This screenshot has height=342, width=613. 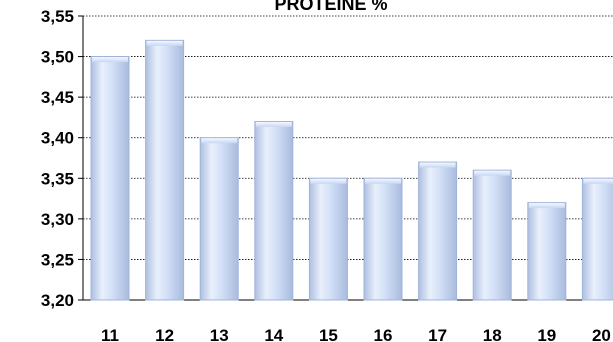 I want to click on x-tick-label: 20, so click(x=601, y=334).